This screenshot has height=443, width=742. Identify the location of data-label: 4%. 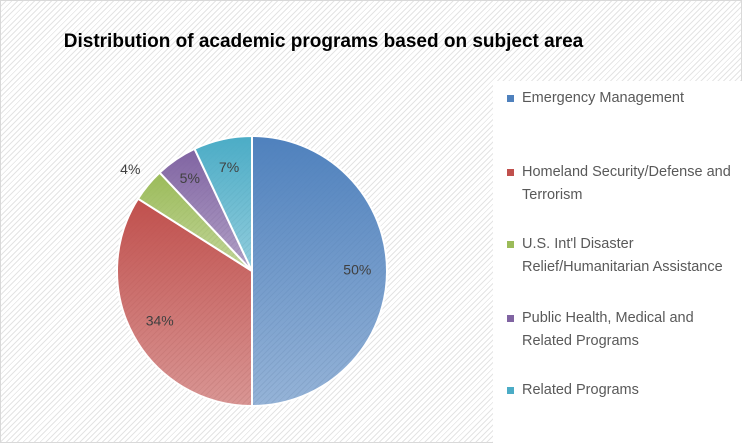
(130, 169).